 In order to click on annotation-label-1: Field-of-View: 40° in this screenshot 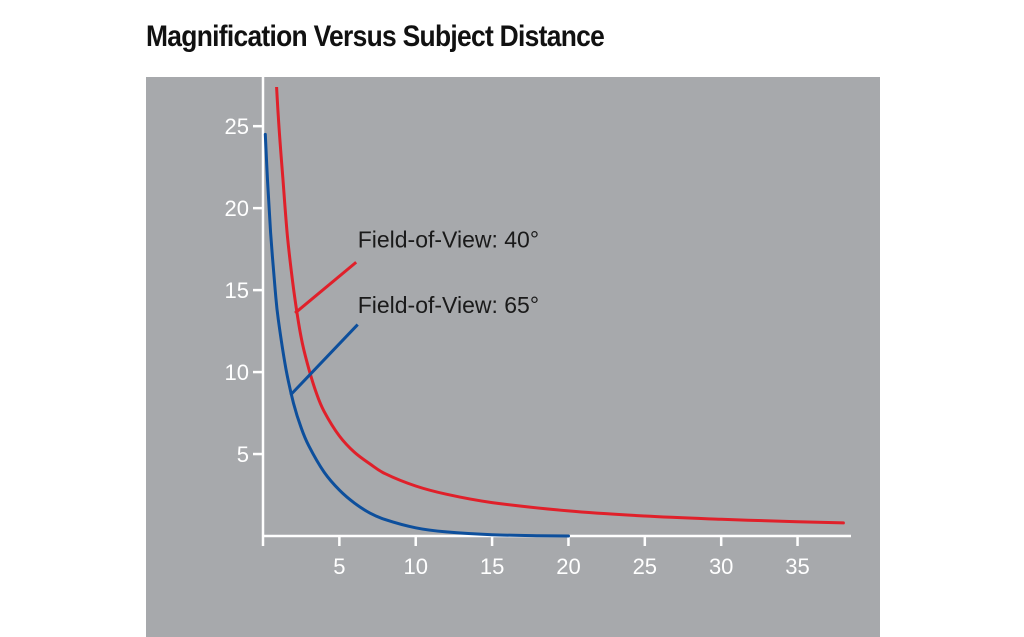, I will do `click(448, 239)`.